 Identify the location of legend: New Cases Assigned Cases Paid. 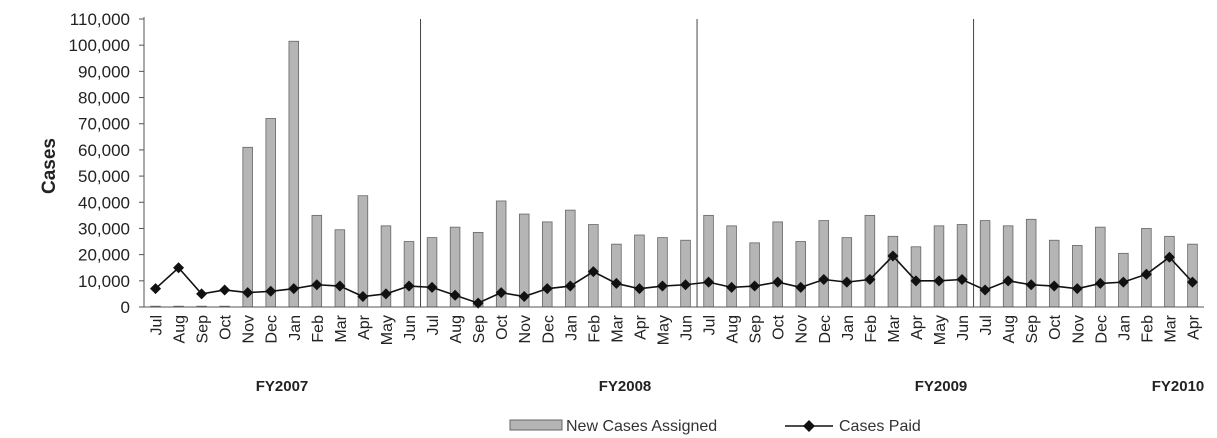
(715, 426).